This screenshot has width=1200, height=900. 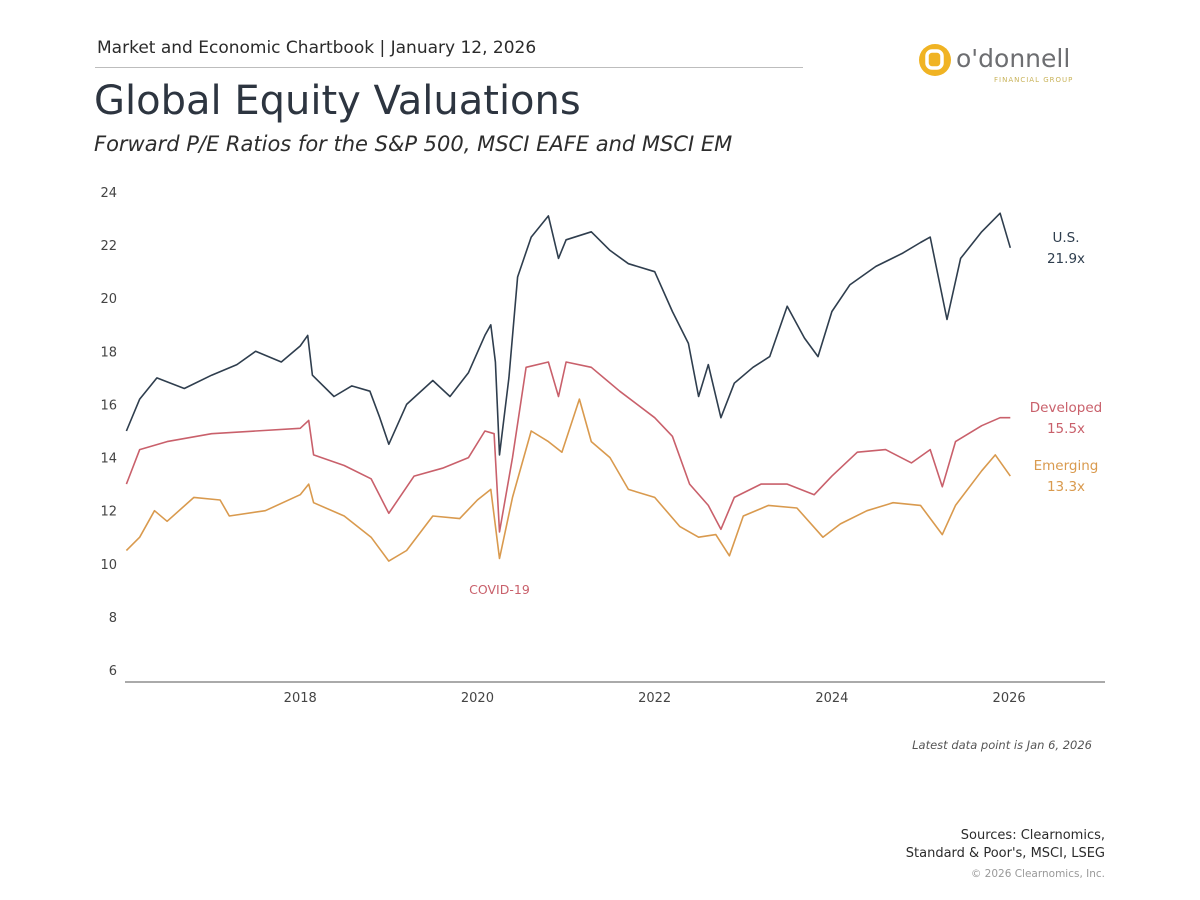 I want to click on series-name-label: U.S., so click(x=1065, y=238).